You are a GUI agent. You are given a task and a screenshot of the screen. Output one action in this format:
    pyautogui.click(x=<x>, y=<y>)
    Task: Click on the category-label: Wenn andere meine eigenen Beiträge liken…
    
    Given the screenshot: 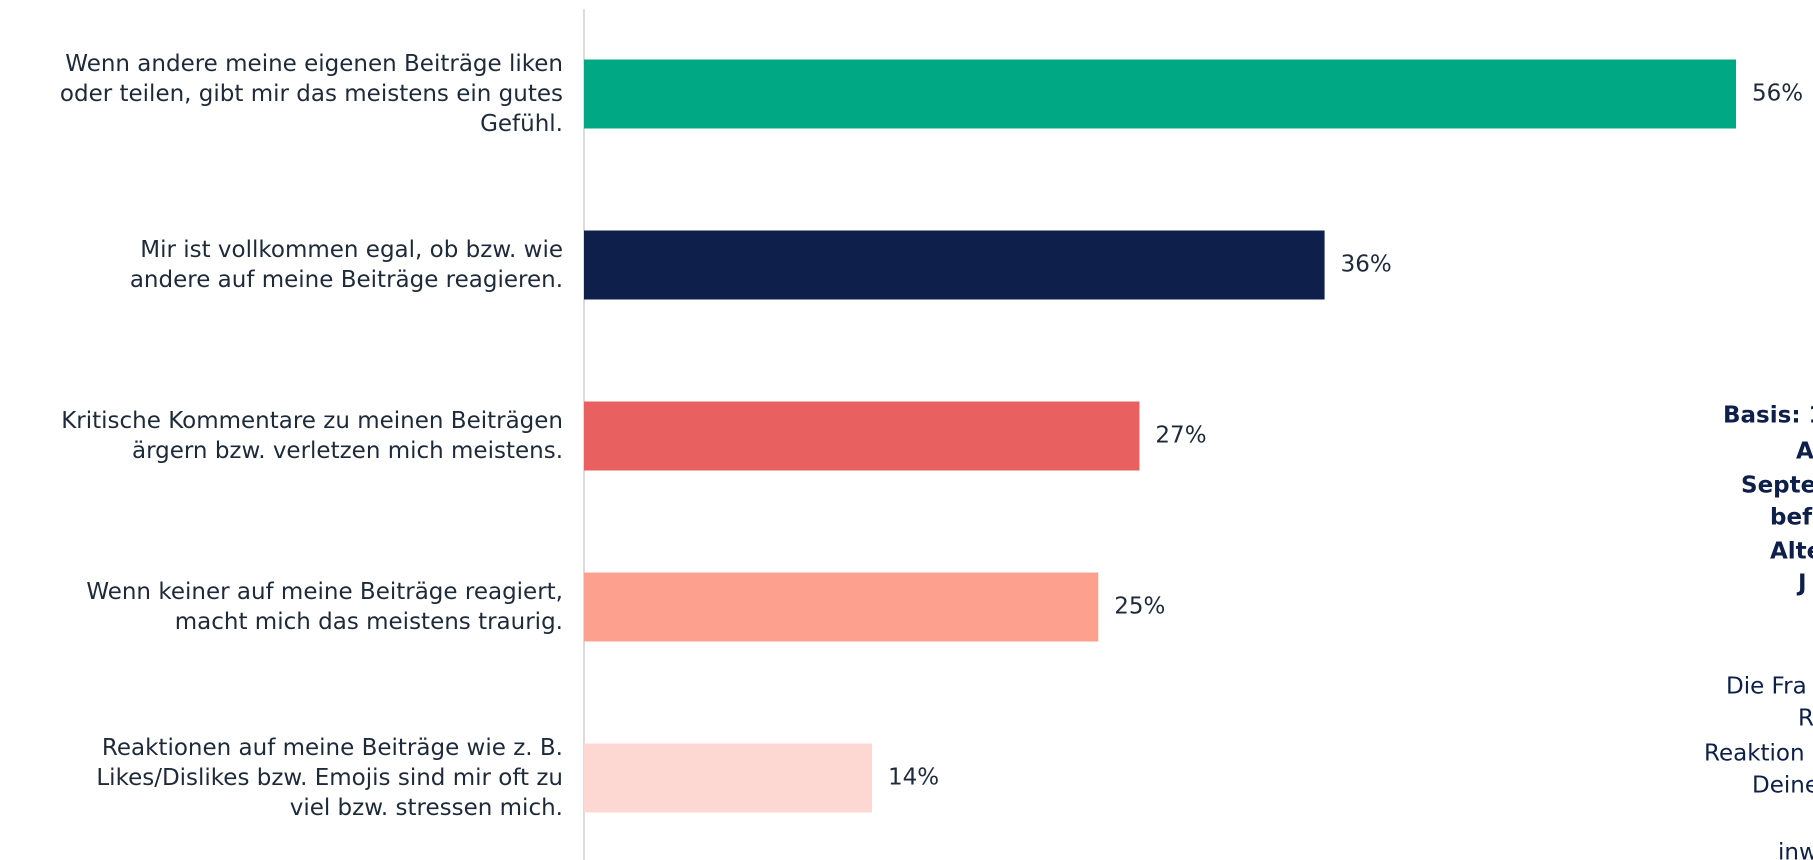 What is the action you would take?
    pyautogui.click(x=311, y=94)
    